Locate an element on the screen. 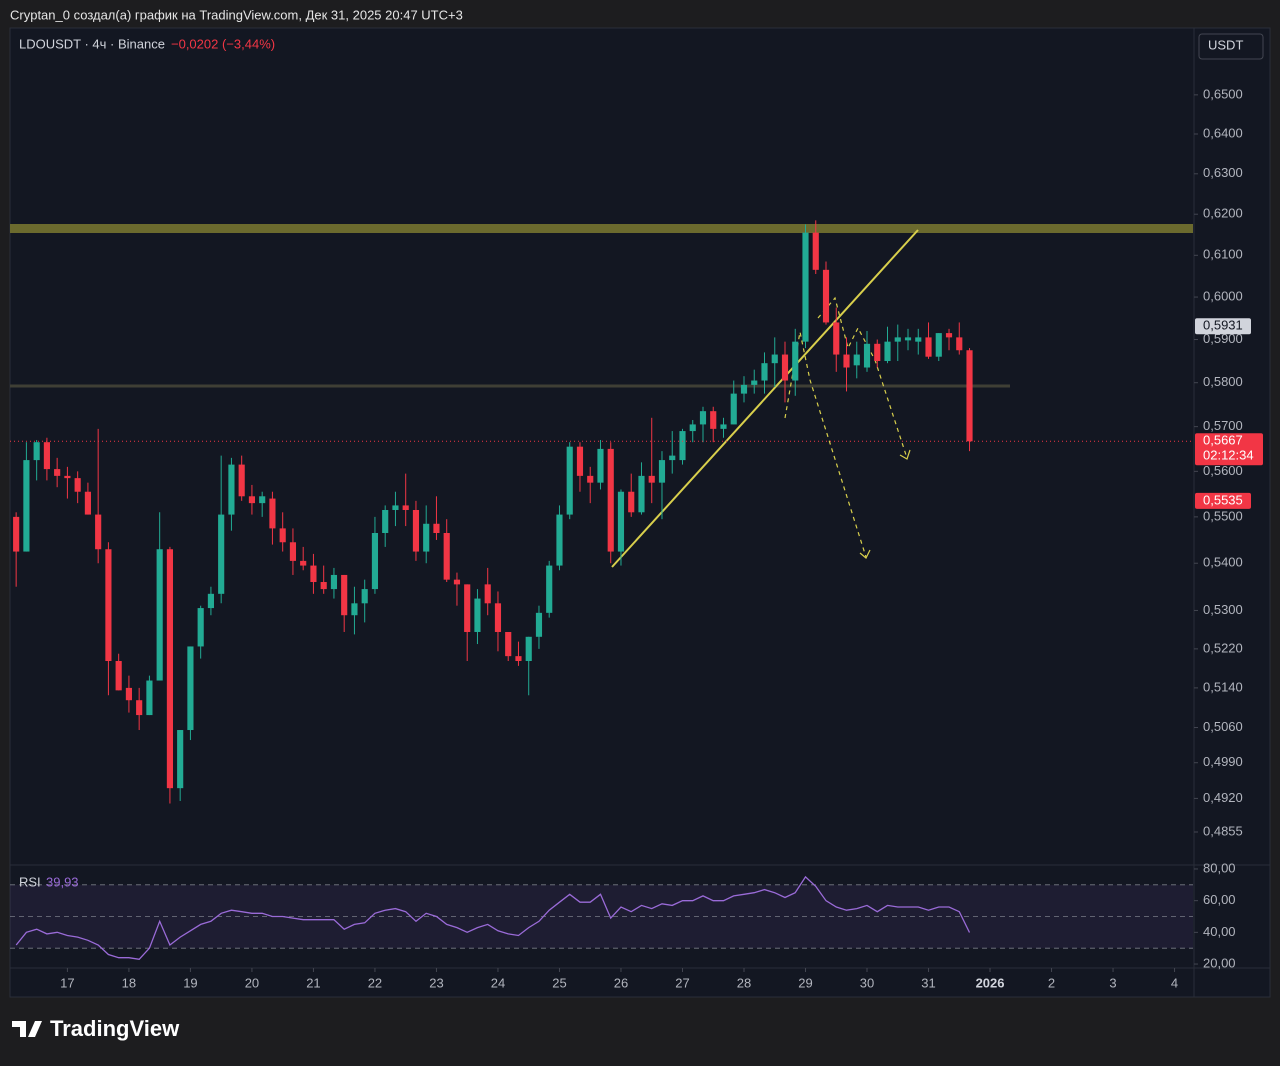 Image resolution: width=1280 pixels, height=1066 pixels. x-tick-label: 19 is located at coordinates (190, 982).